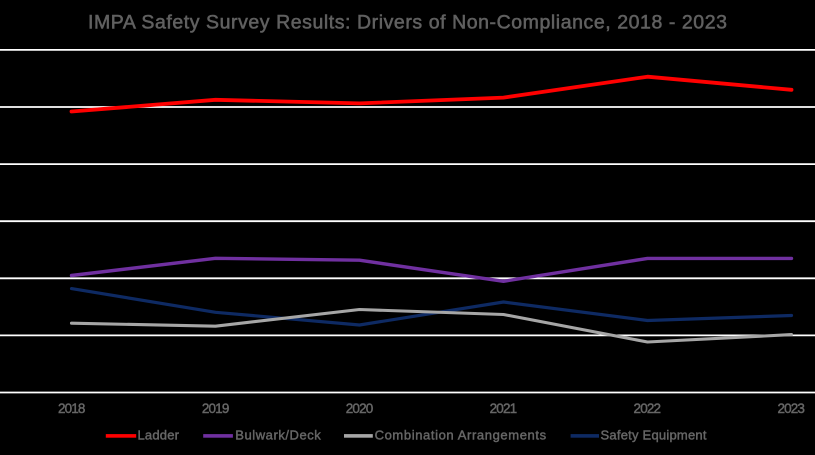 This screenshot has width=815, height=455. I want to click on svg-text: 2020, so click(360, 408).